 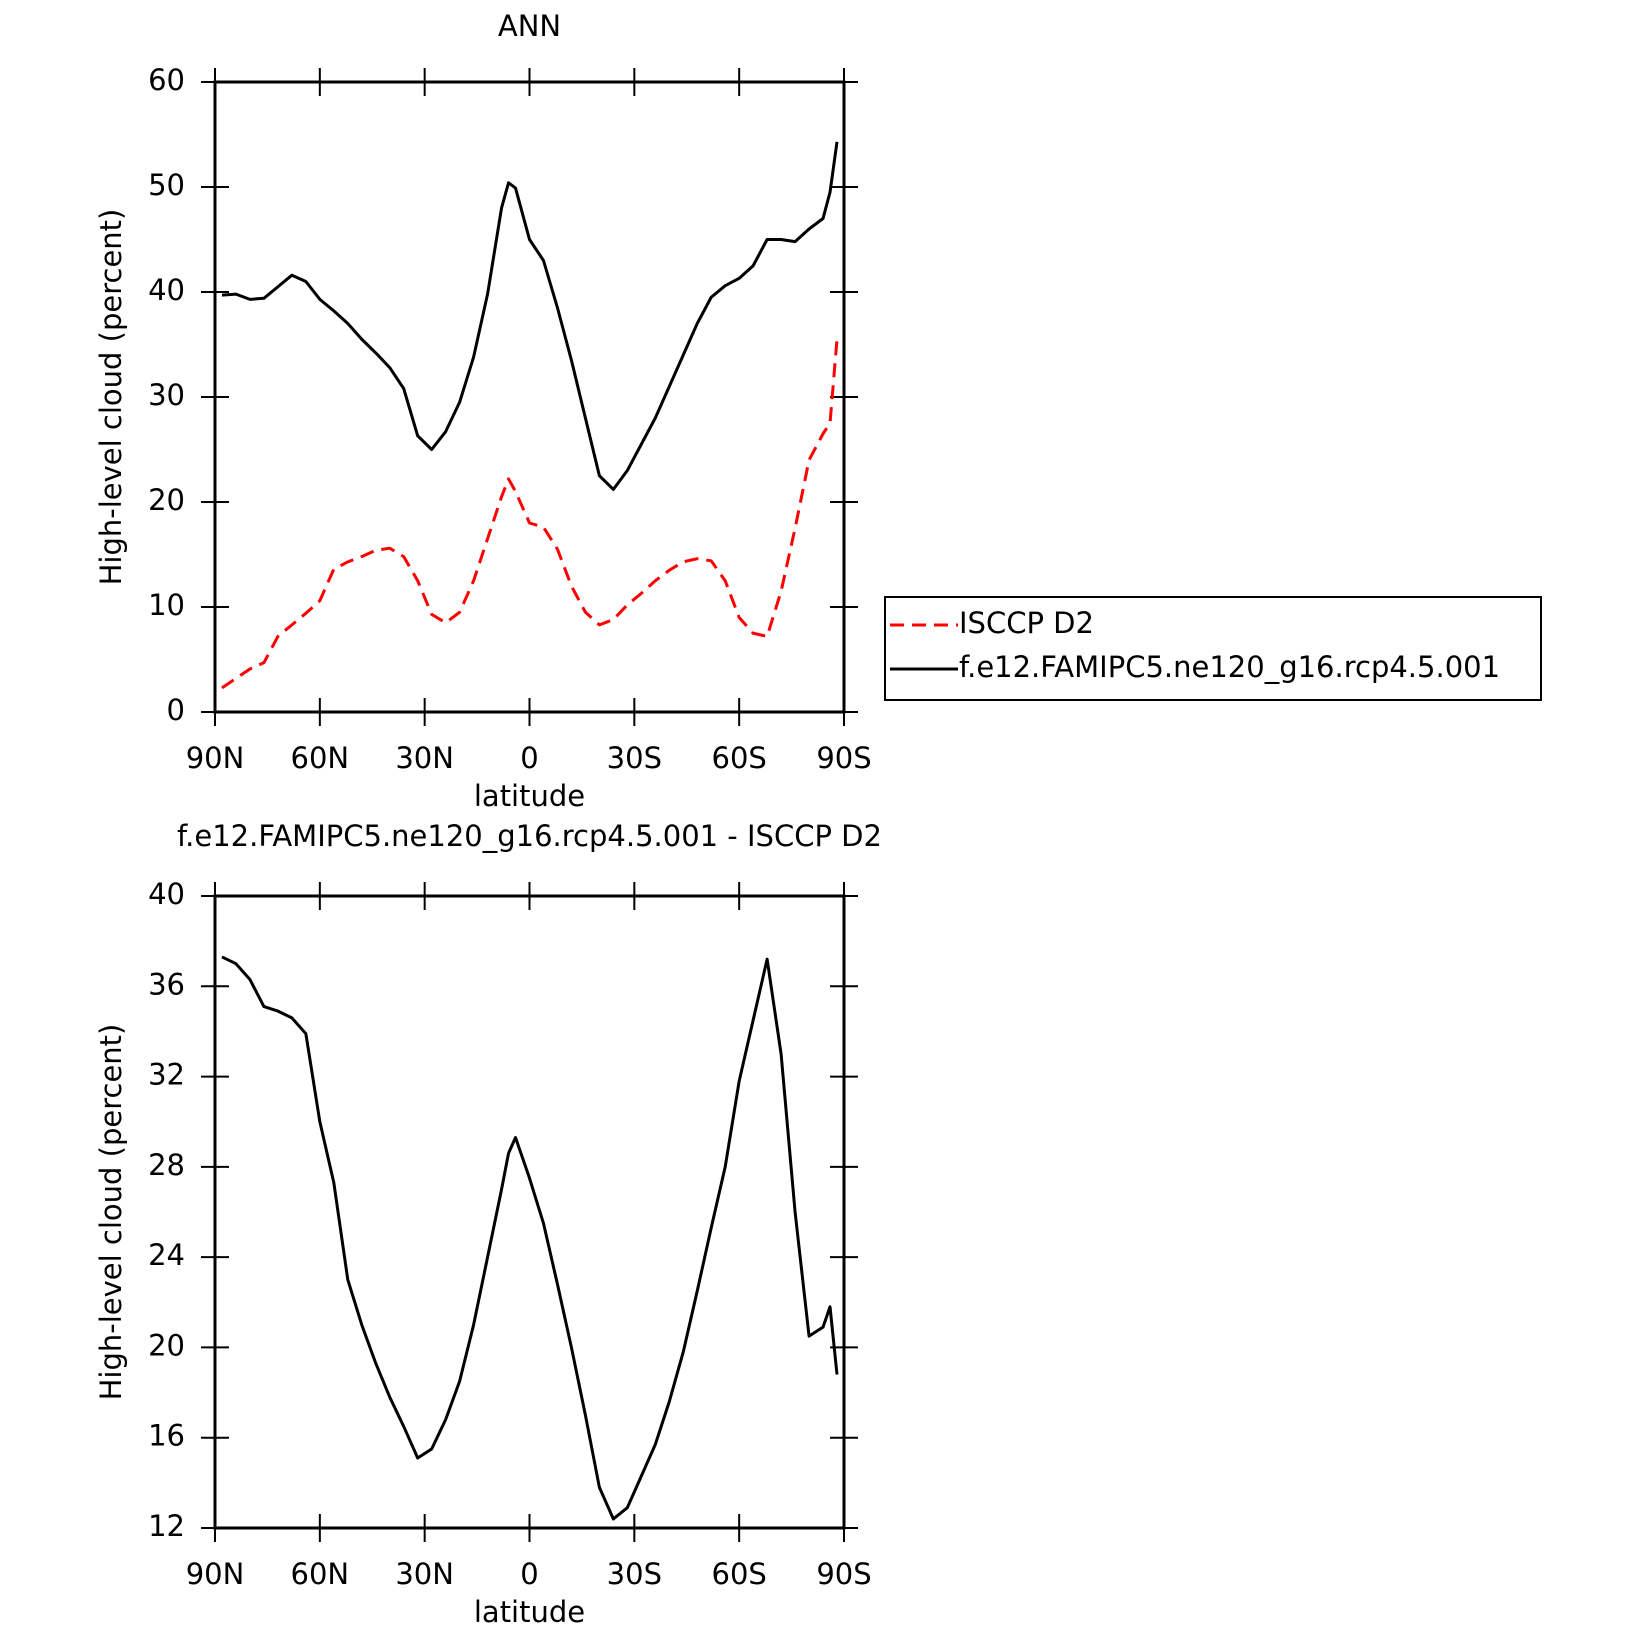 What do you see at coordinates (166, 1526) in the screenshot?
I see `y-tick-label: 12` at bounding box center [166, 1526].